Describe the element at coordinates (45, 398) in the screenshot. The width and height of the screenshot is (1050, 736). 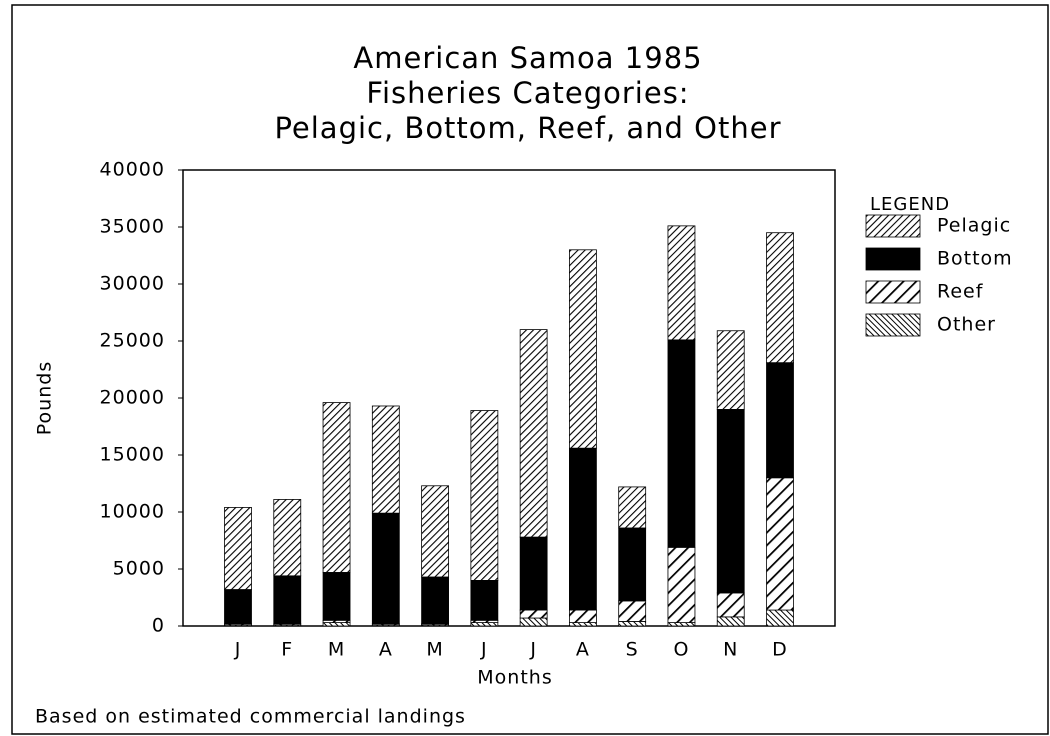
I see `y-axis-label: Pounds` at that location.